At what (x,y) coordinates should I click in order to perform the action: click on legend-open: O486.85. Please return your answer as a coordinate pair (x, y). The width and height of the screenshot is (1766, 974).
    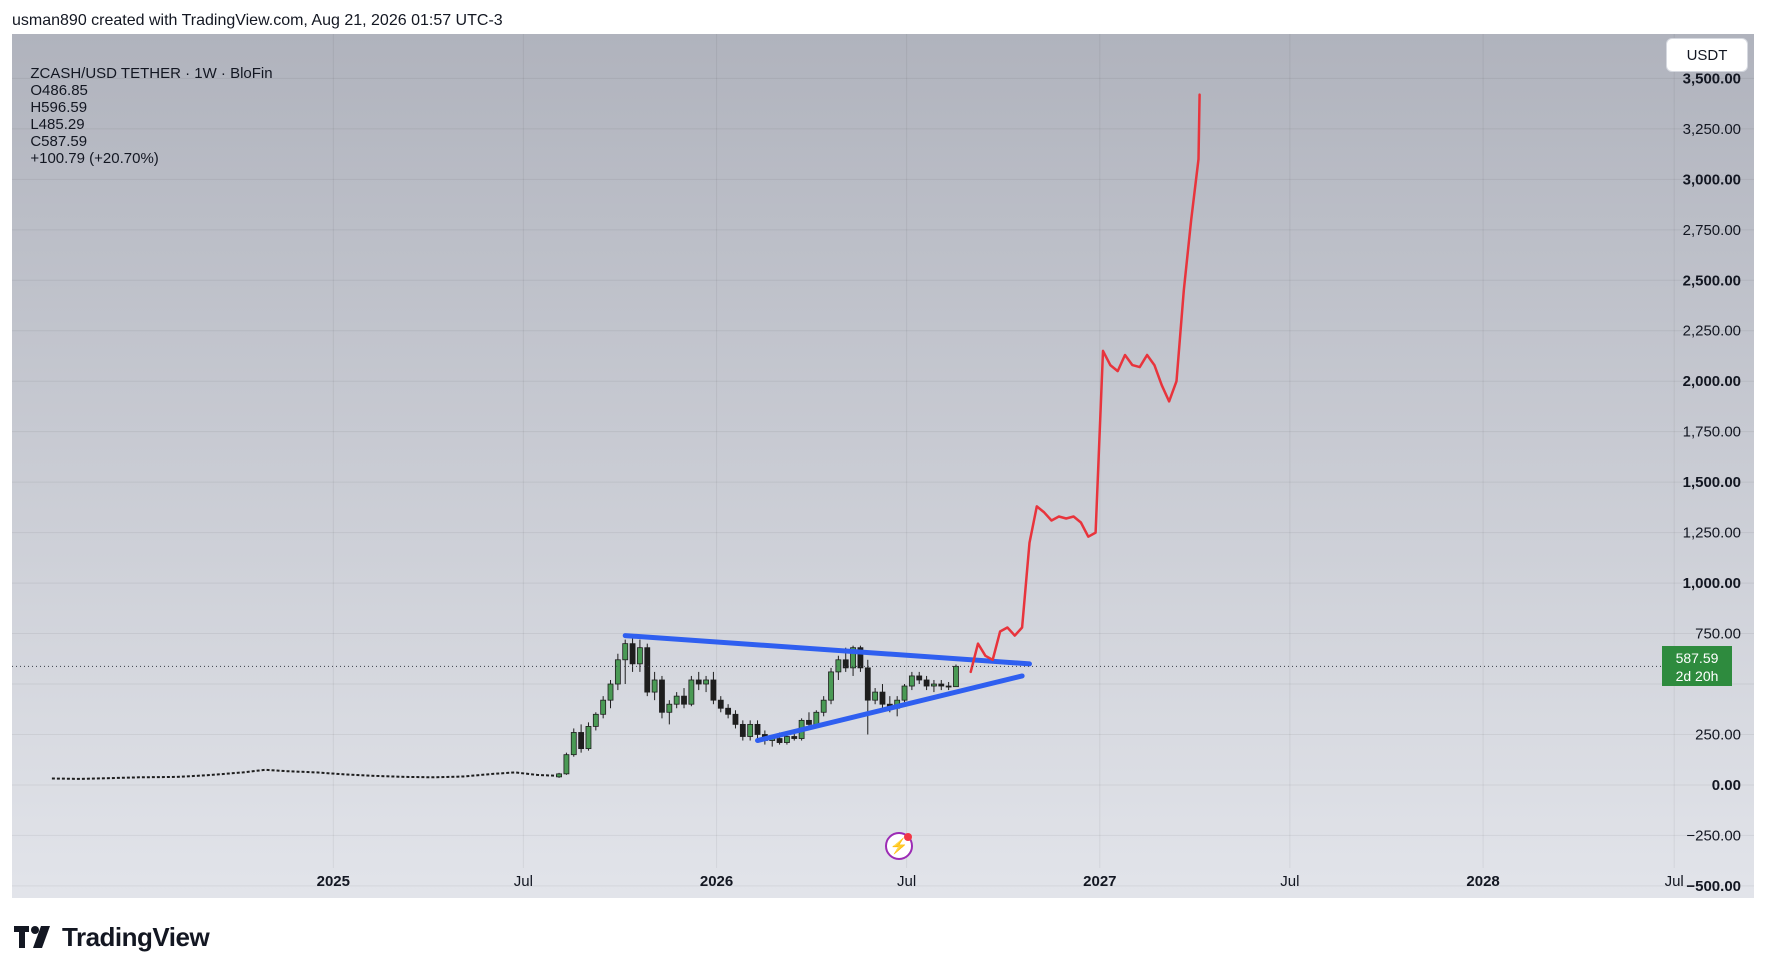
    Looking at the image, I should click on (59, 90).